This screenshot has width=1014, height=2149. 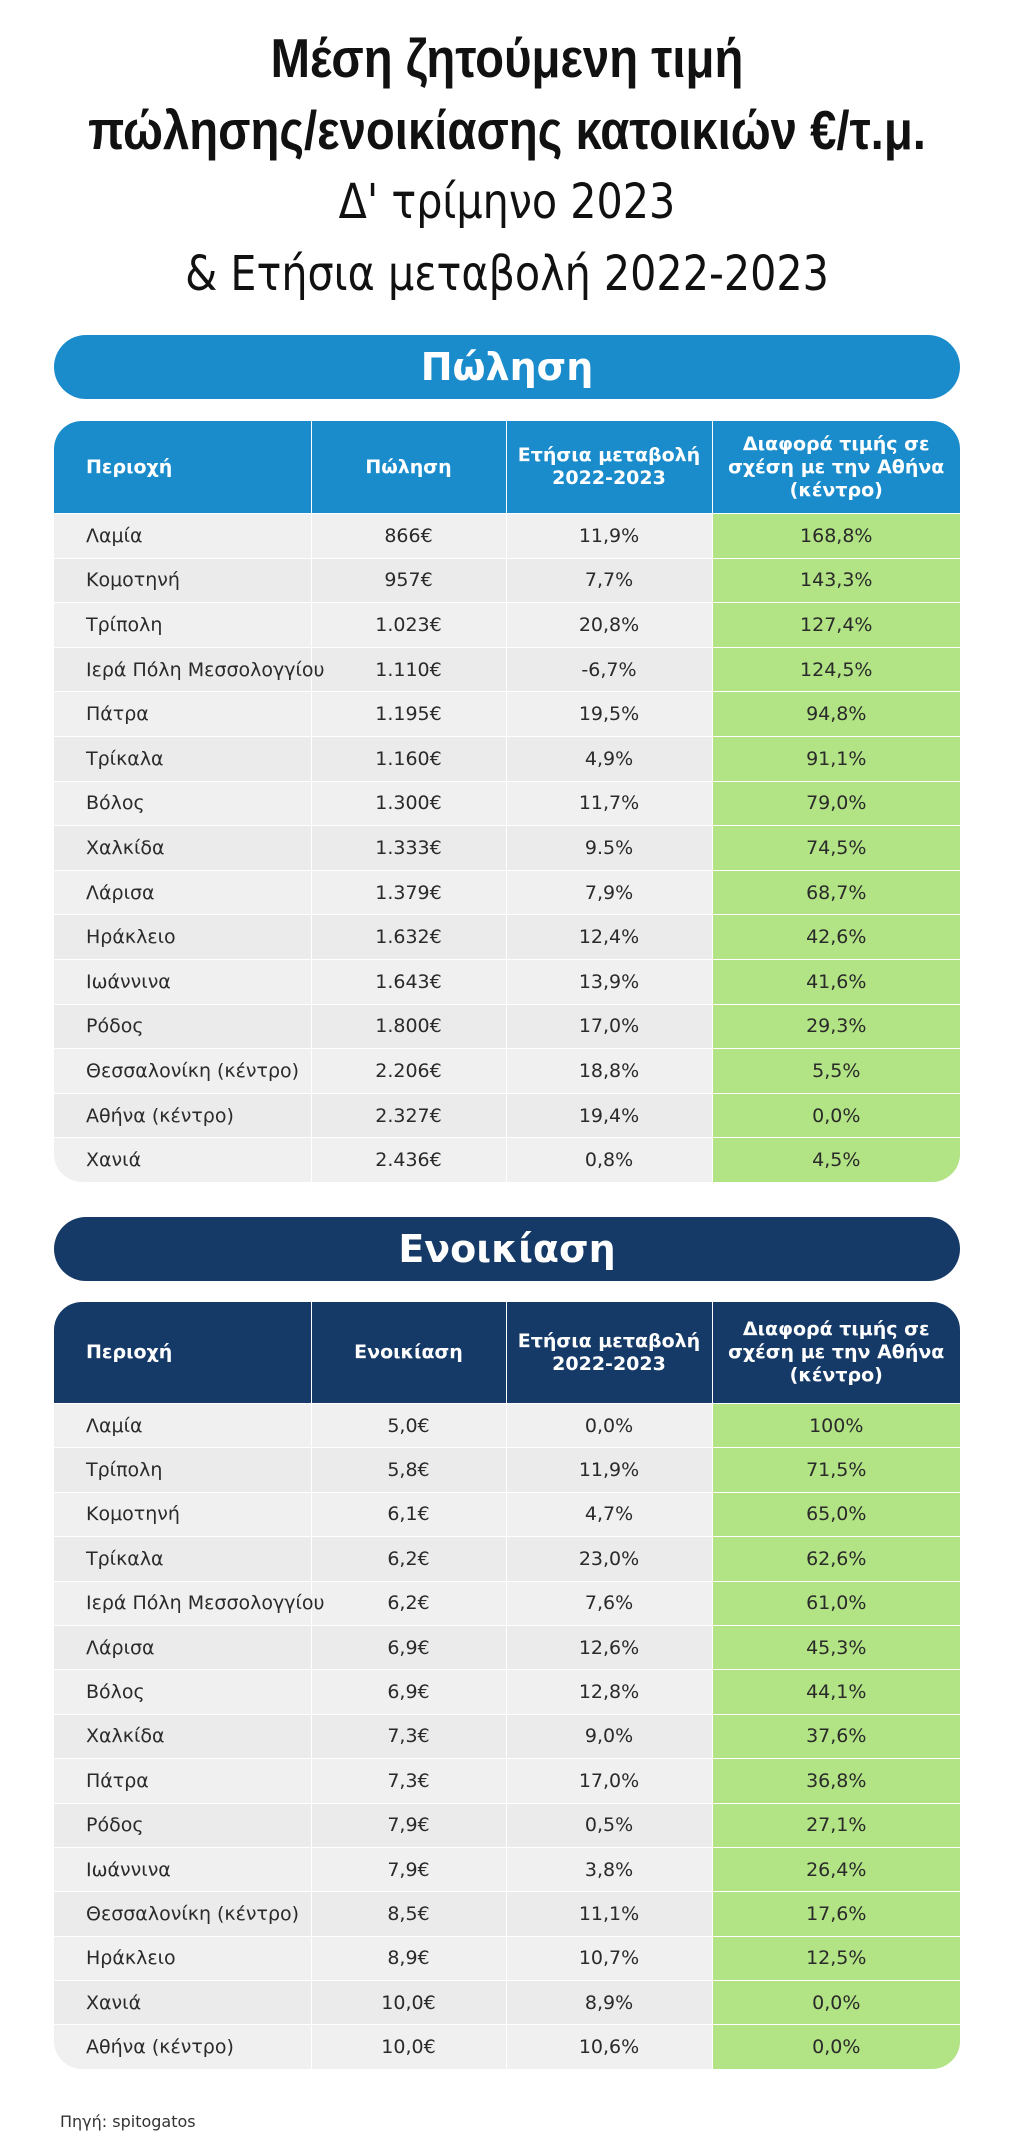 I want to click on rent-region-cell: Θεσσαλονίκη (κέντρο), so click(x=183, y=1914).